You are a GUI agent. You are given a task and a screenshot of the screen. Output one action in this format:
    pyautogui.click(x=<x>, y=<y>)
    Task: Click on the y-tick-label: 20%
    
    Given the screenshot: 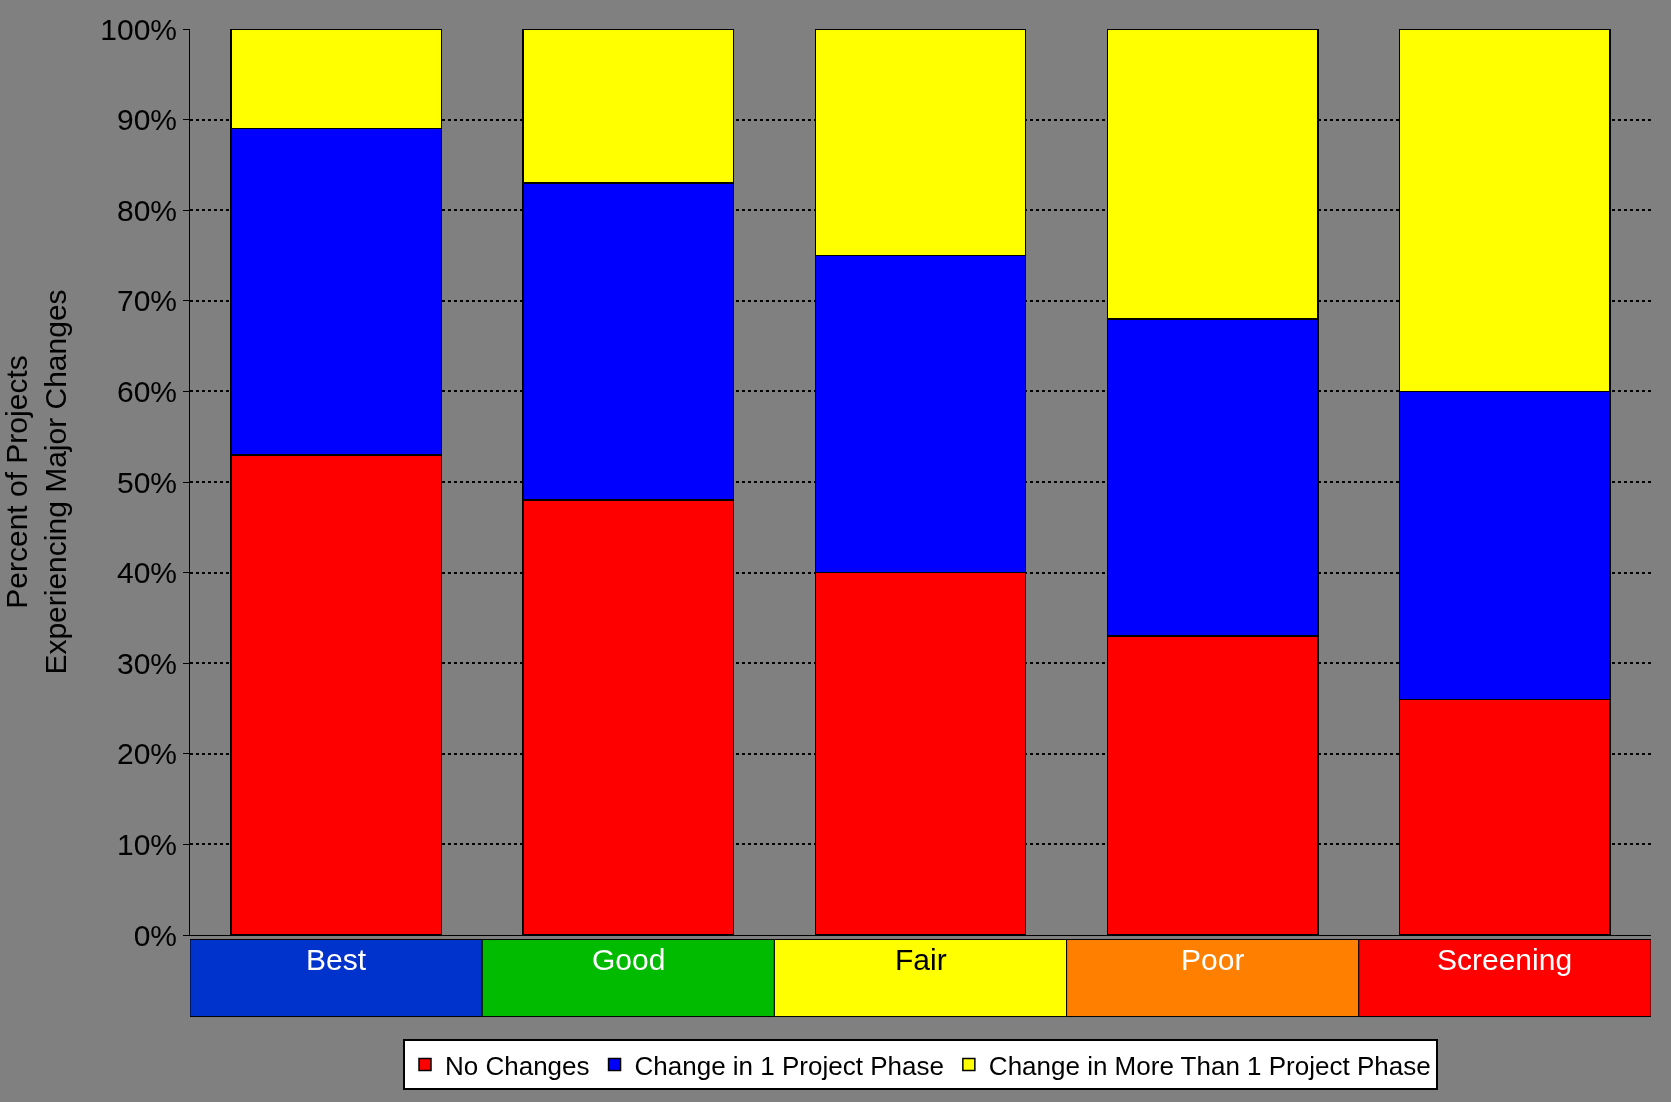 What is the action you would take?
    pyautogui.click(x=146, y=754)
    